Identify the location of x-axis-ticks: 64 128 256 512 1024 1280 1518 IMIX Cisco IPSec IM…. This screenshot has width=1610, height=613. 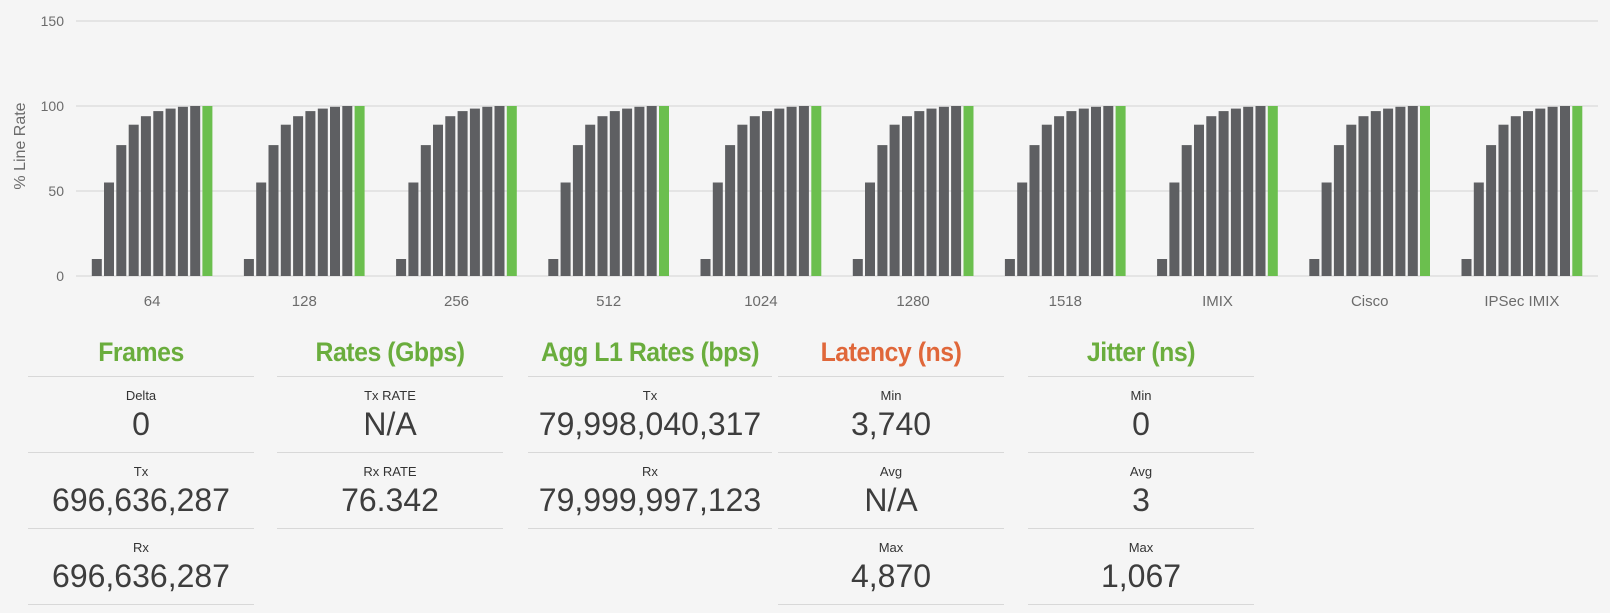
(852, 301).